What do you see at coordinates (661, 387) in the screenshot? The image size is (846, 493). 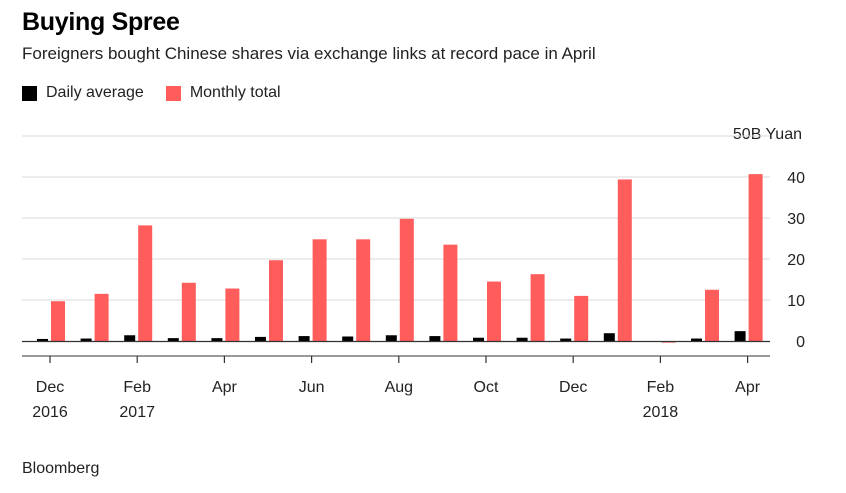 I see `x-tick-label-14: Feb` at bounding box center [661, 387].